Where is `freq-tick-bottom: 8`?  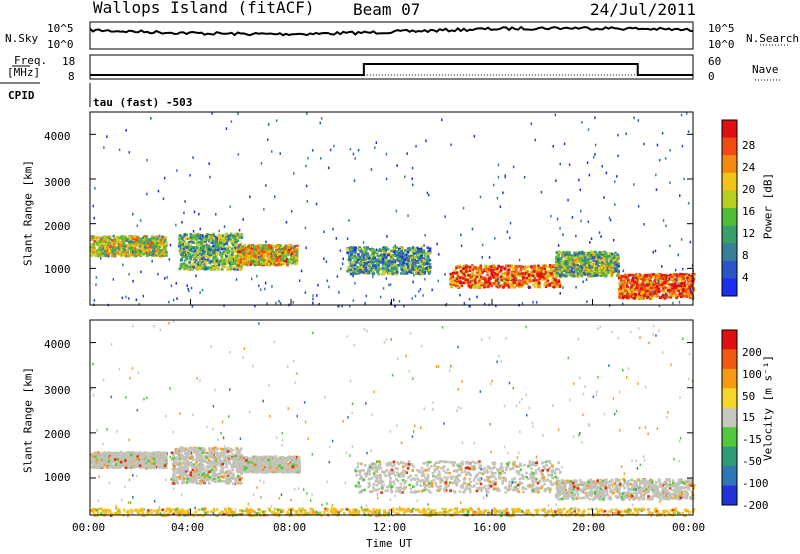
freq-tick-bottom: 8 is located at coordinates (71, 76).